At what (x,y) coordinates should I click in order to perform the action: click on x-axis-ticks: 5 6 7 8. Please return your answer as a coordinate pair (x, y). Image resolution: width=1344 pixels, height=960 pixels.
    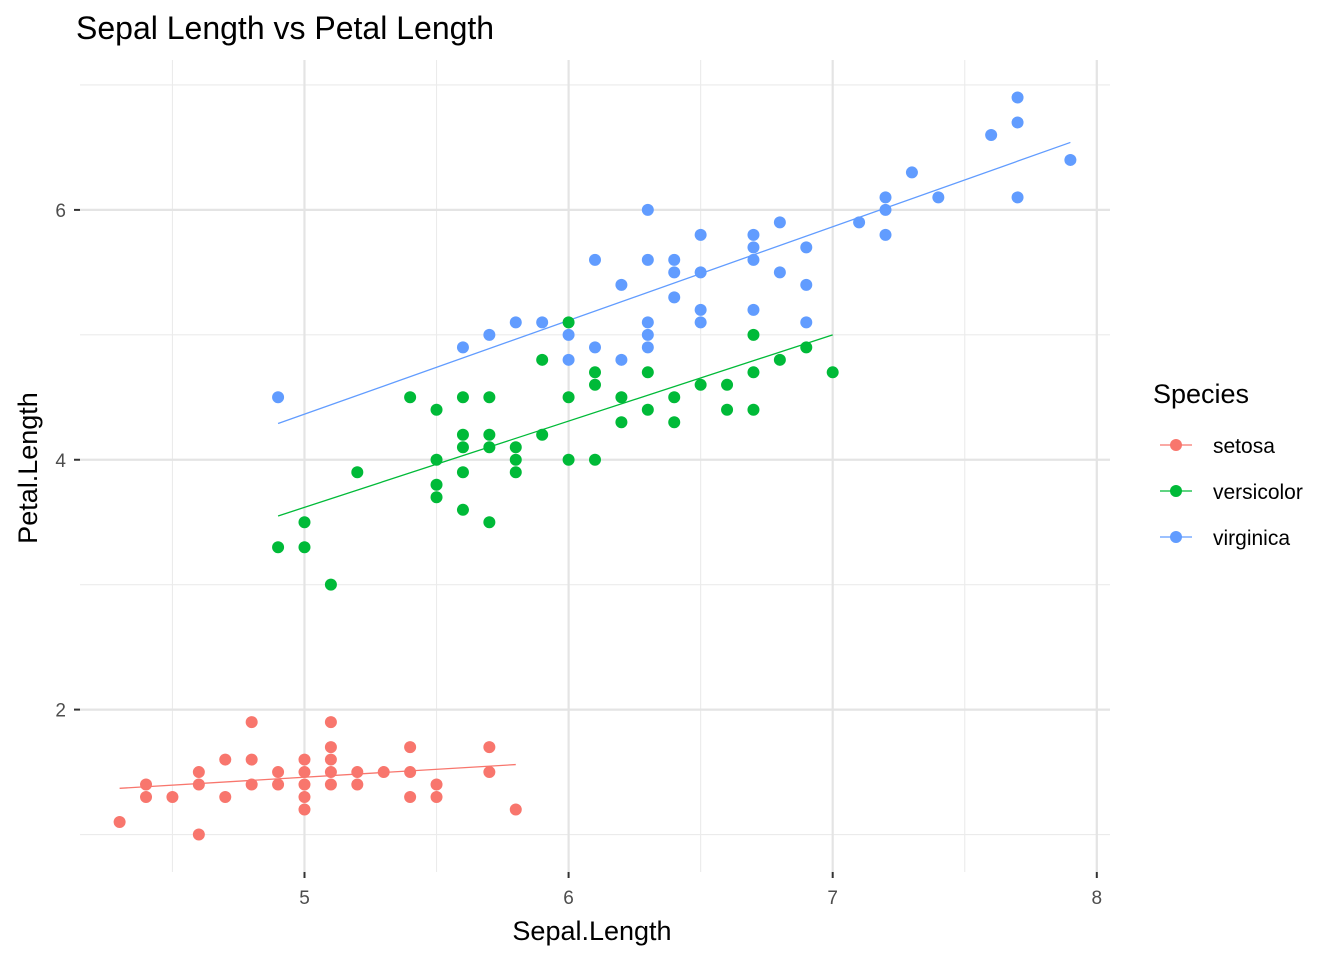
    Looking at the image, I should click on (700, 890).